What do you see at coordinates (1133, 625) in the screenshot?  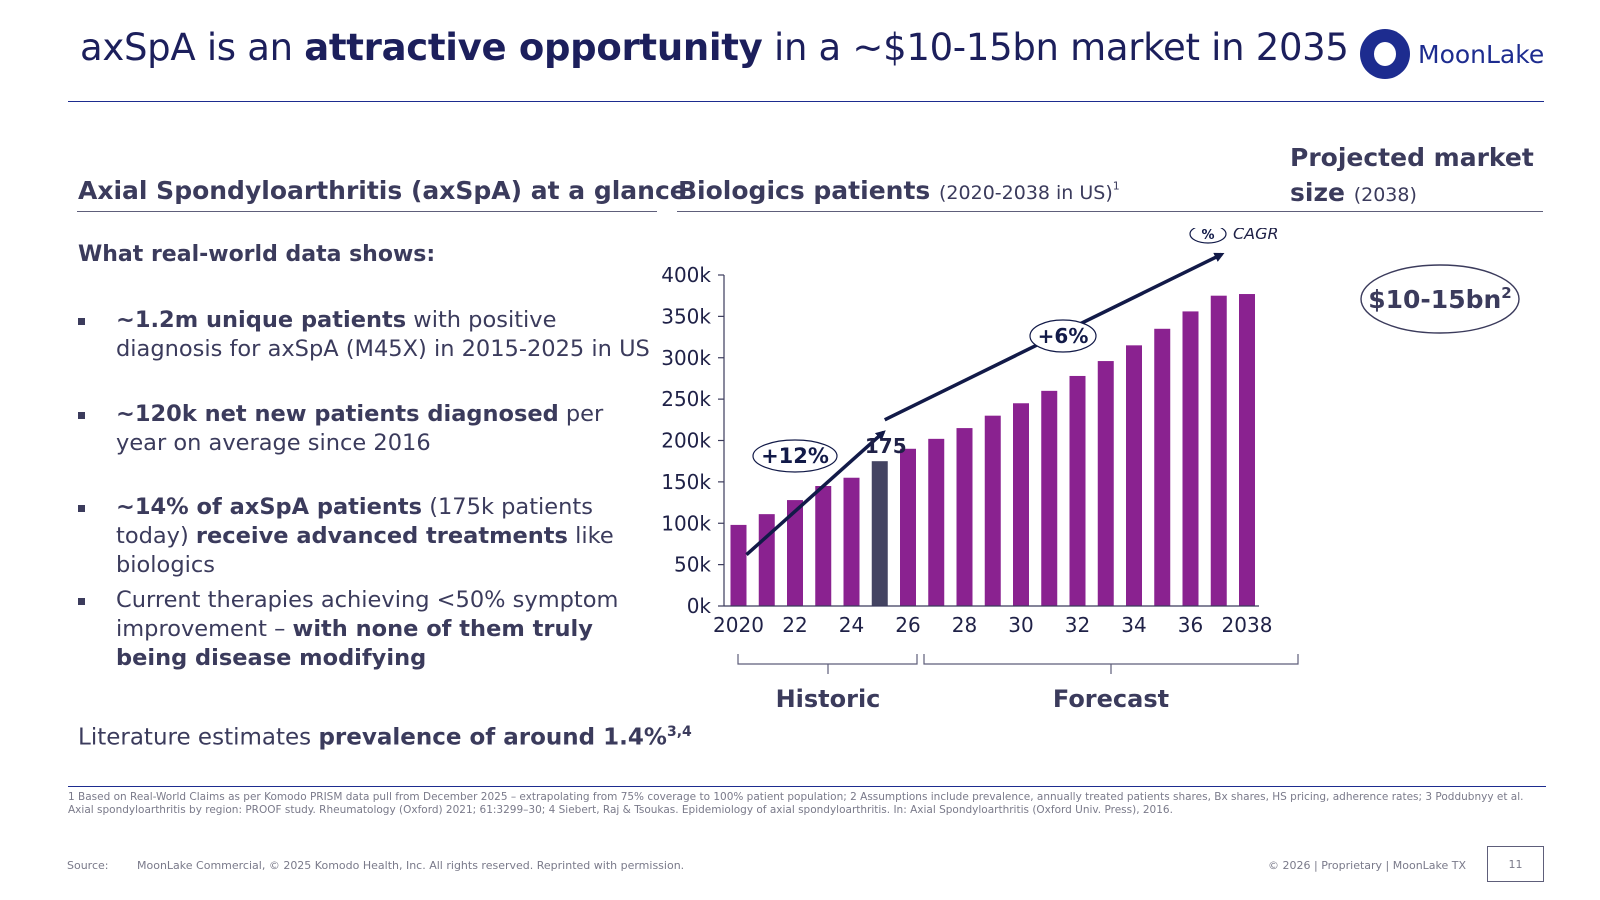 I see `x-tick-label: 34` at bounding box center [1133, 625].